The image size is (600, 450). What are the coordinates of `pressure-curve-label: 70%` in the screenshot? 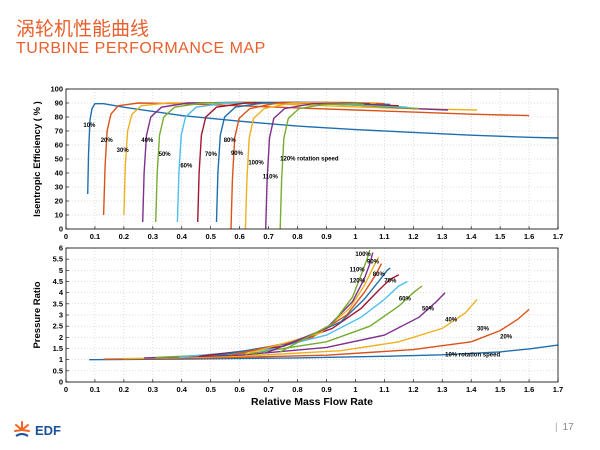 It's located at (390, 282).